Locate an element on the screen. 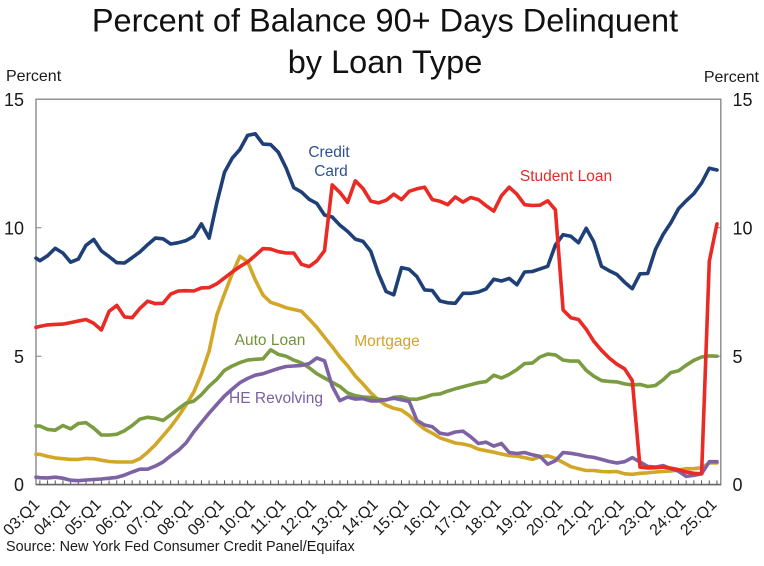 This screenshot has height=566, width=764. svg-text: Card is located at coordinates (331, 171).